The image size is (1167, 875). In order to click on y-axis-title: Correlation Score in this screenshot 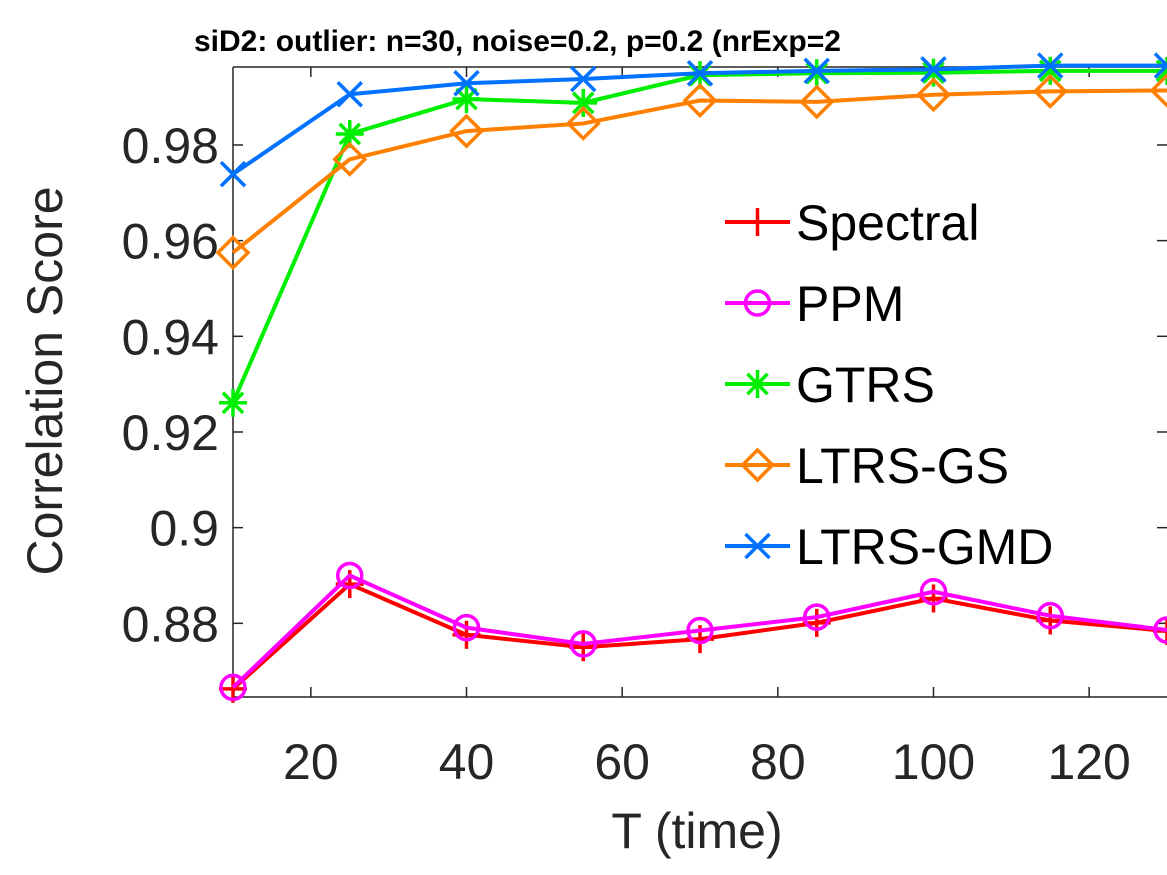, I will do `click(45, 380)`.